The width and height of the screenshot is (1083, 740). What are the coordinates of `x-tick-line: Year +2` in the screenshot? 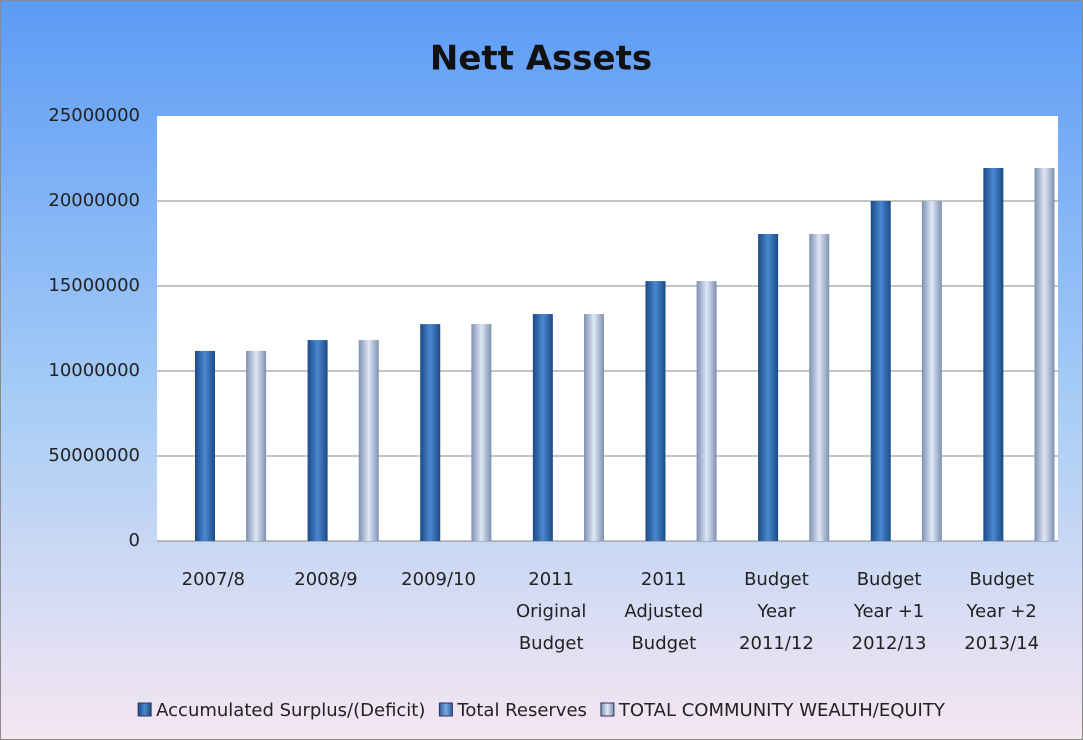 It's located at (1001, 611).